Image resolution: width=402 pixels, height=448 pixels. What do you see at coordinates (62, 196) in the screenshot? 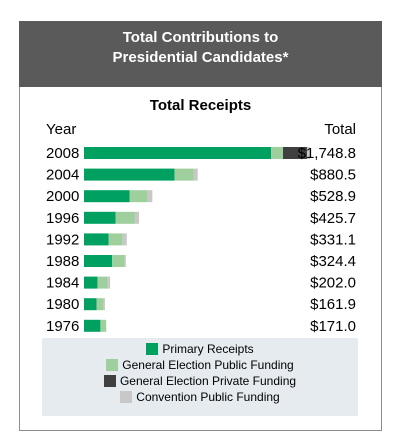
I see `year-label: 2000` at bounding box center [62, 196].